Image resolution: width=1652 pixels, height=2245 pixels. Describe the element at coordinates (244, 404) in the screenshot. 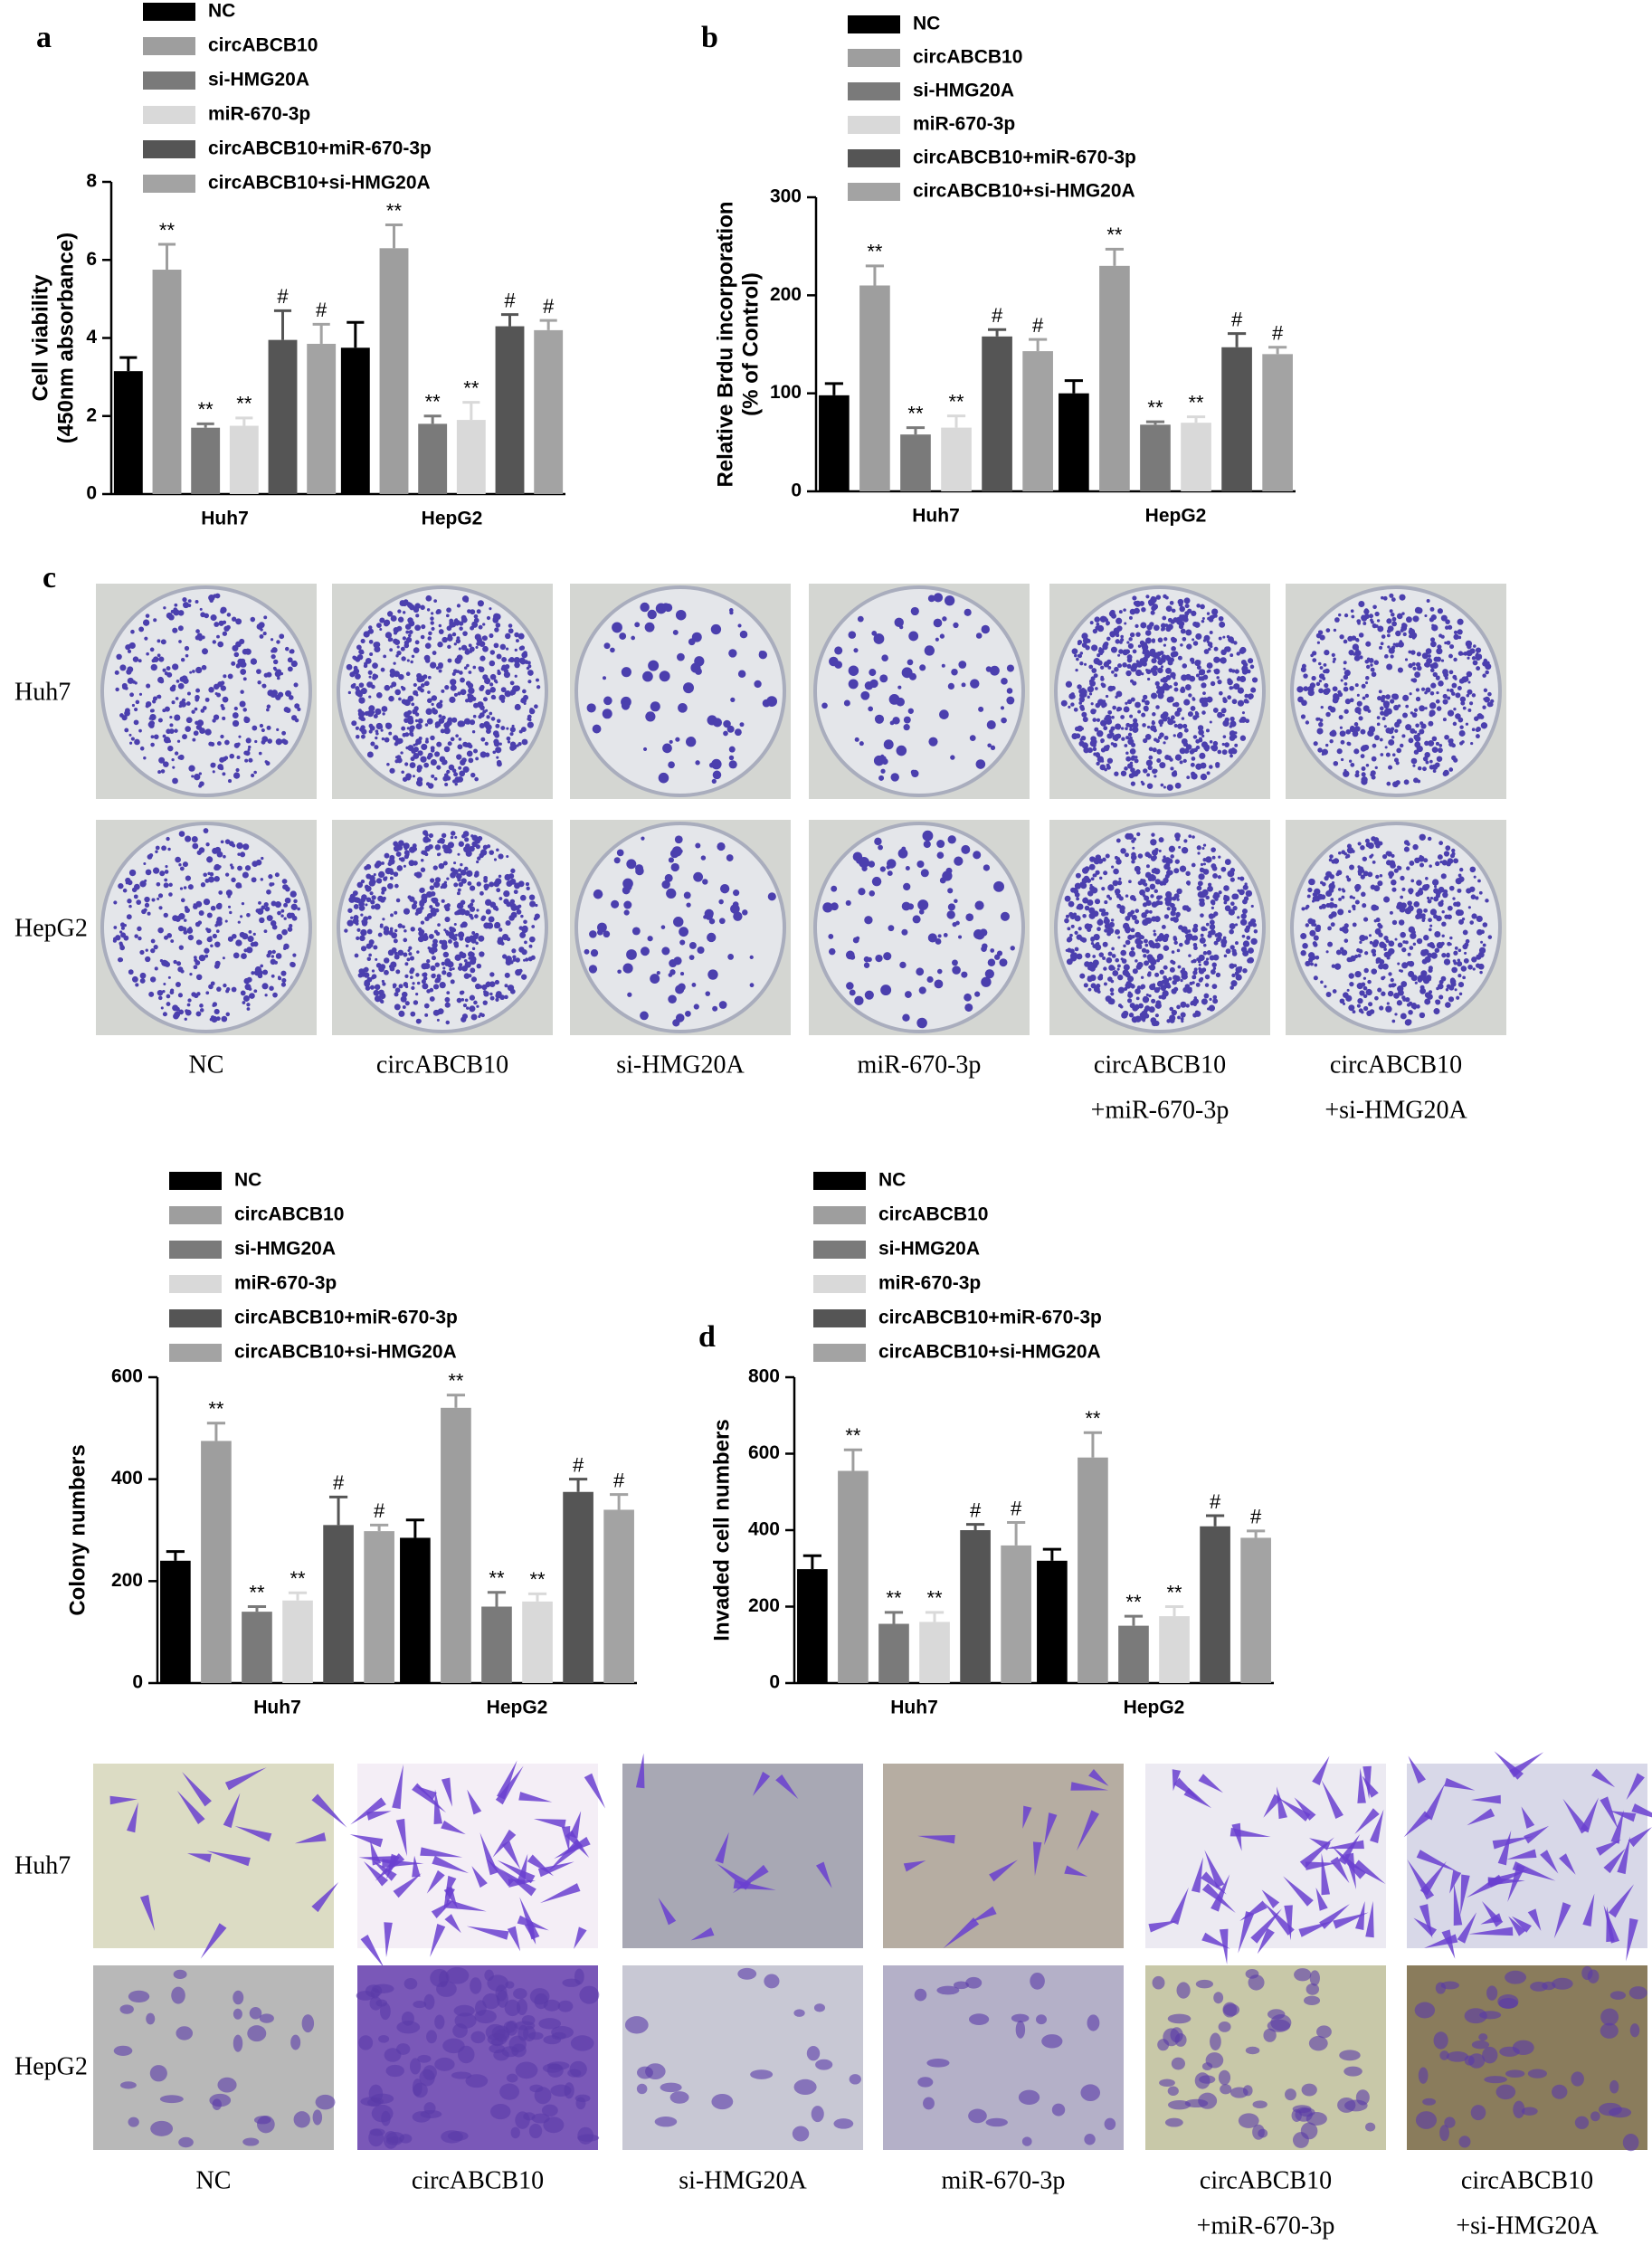

I see `significance-mark: **` at that location.